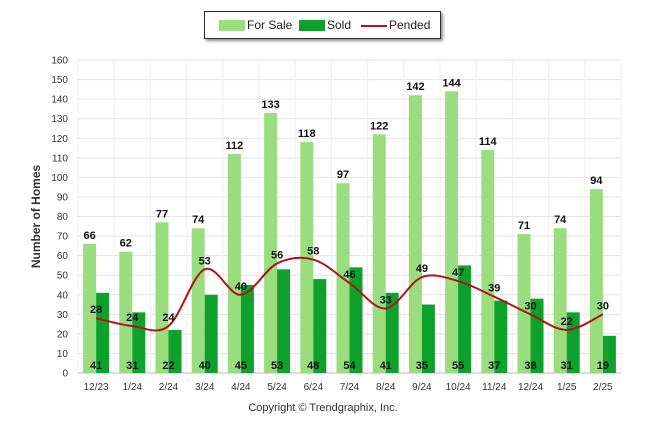 This screenshot has width=646, height=439. I want to click on data-label-for-sale: 122, so click(379, 126).